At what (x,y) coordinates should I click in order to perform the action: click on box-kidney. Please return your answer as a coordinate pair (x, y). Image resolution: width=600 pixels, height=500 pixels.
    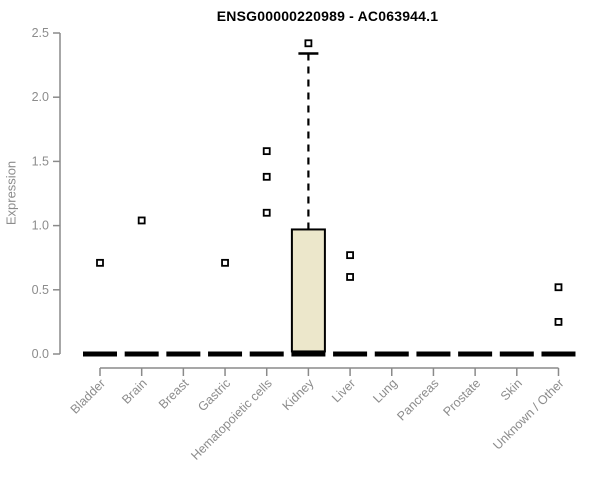
    Looking at the image, I should click on (308, 290).